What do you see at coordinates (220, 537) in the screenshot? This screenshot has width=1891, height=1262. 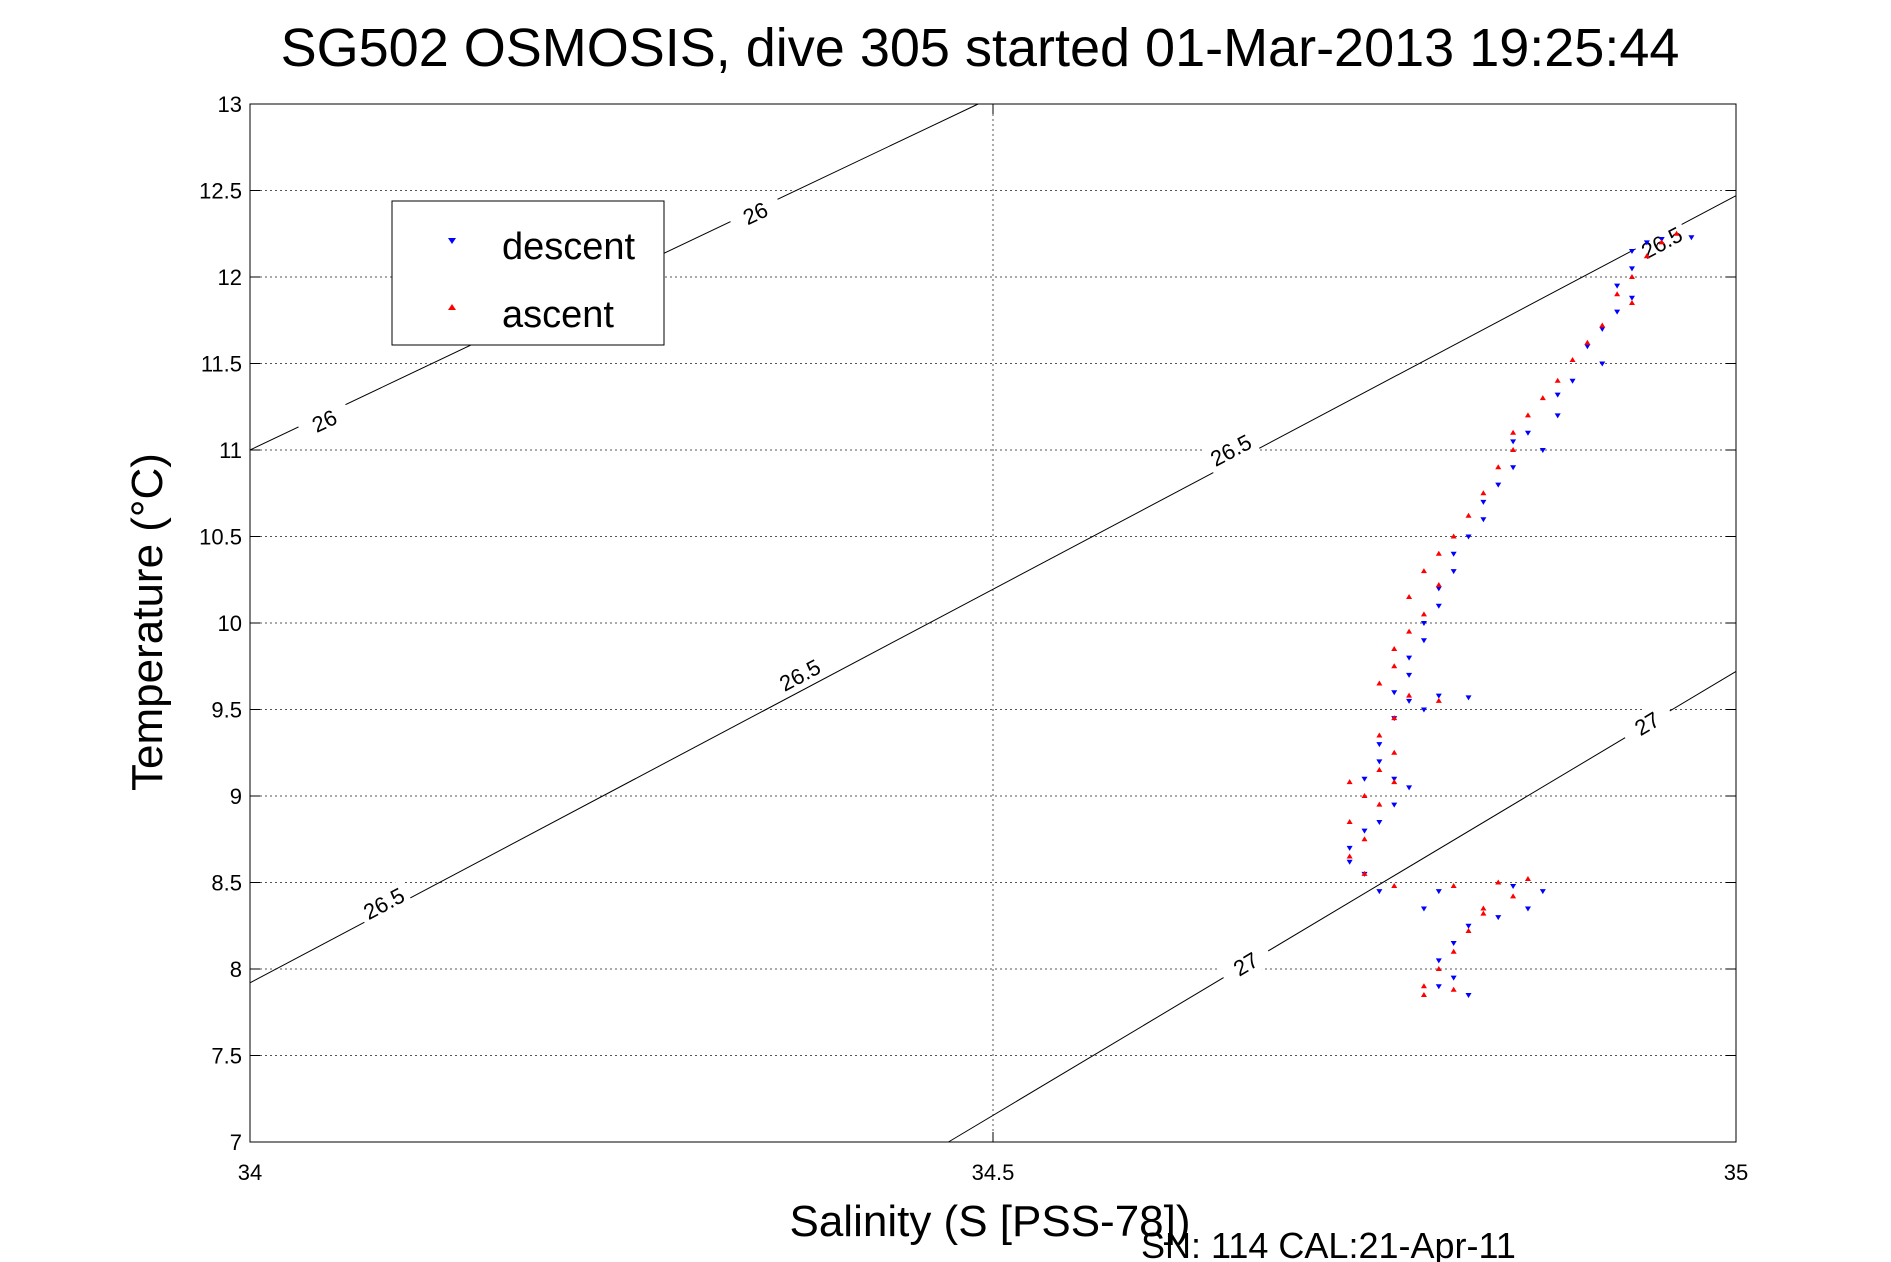 I see `y-tick-label: 10.5` at bounding box center [220, 537].